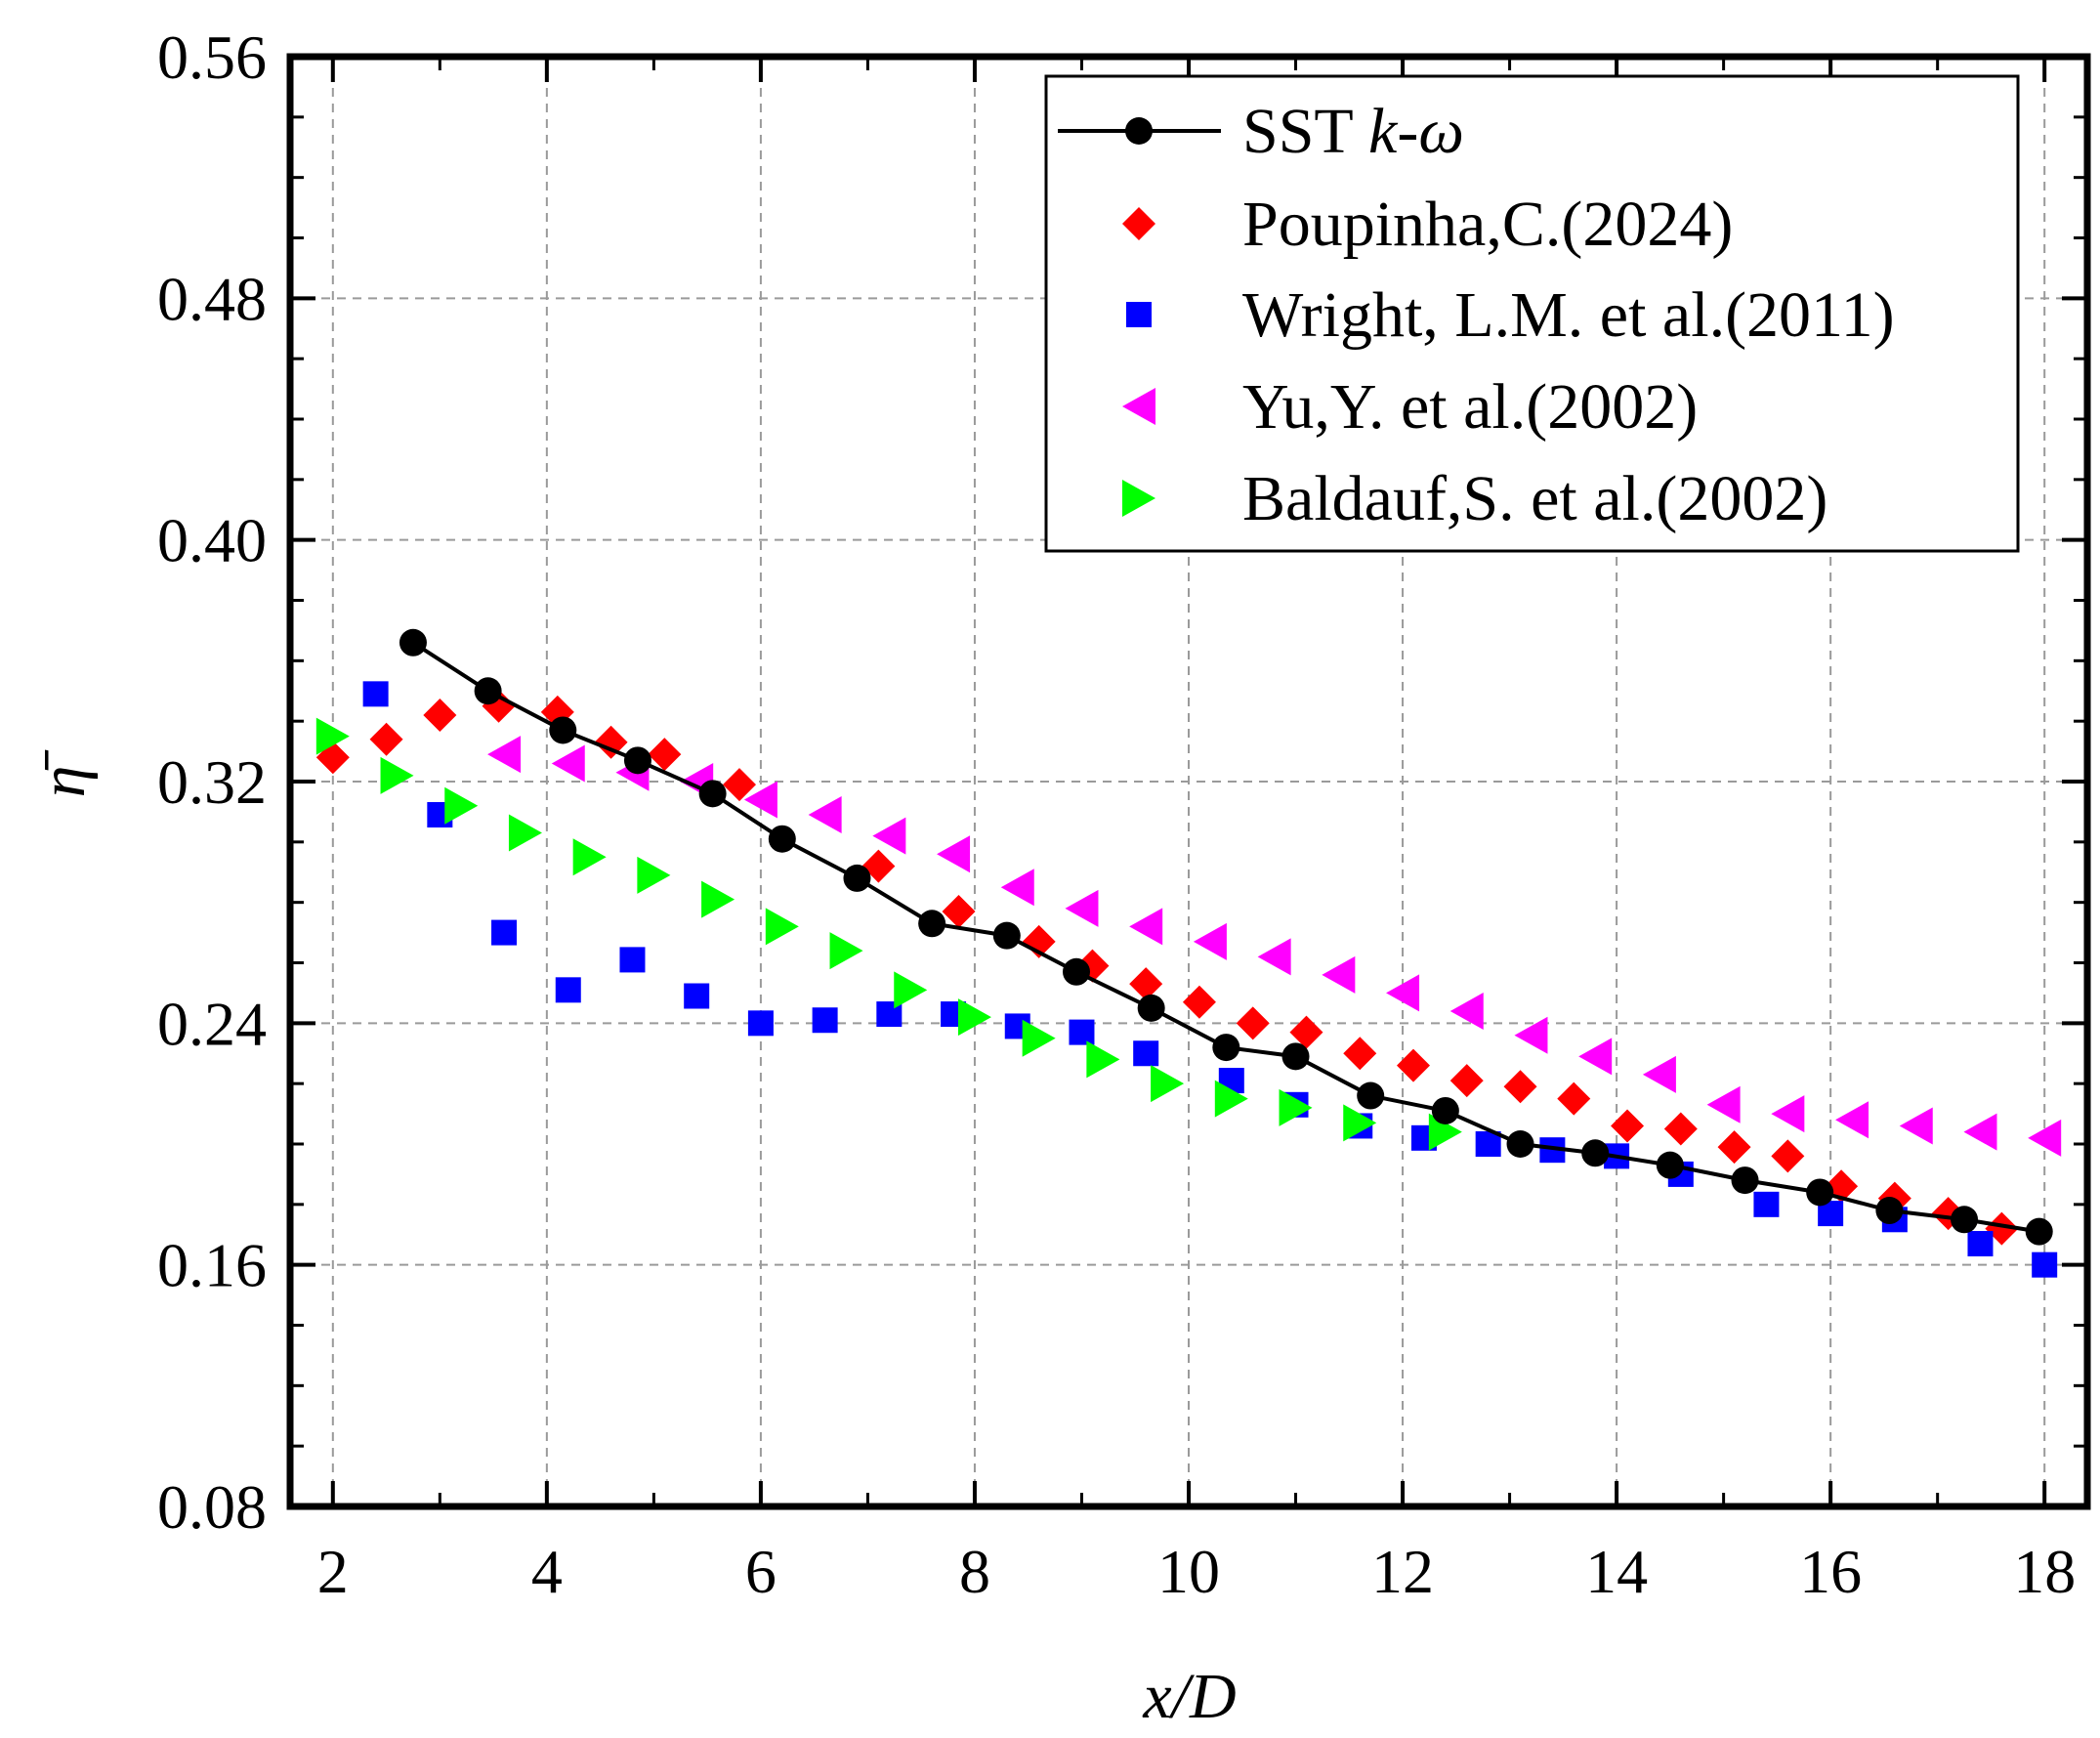 The image size is (2100, 1738). What do you see at coordinates (333, 1571) in the screenshot?
I see `x-tick-label: 2` at bounding box center [333, 1571].